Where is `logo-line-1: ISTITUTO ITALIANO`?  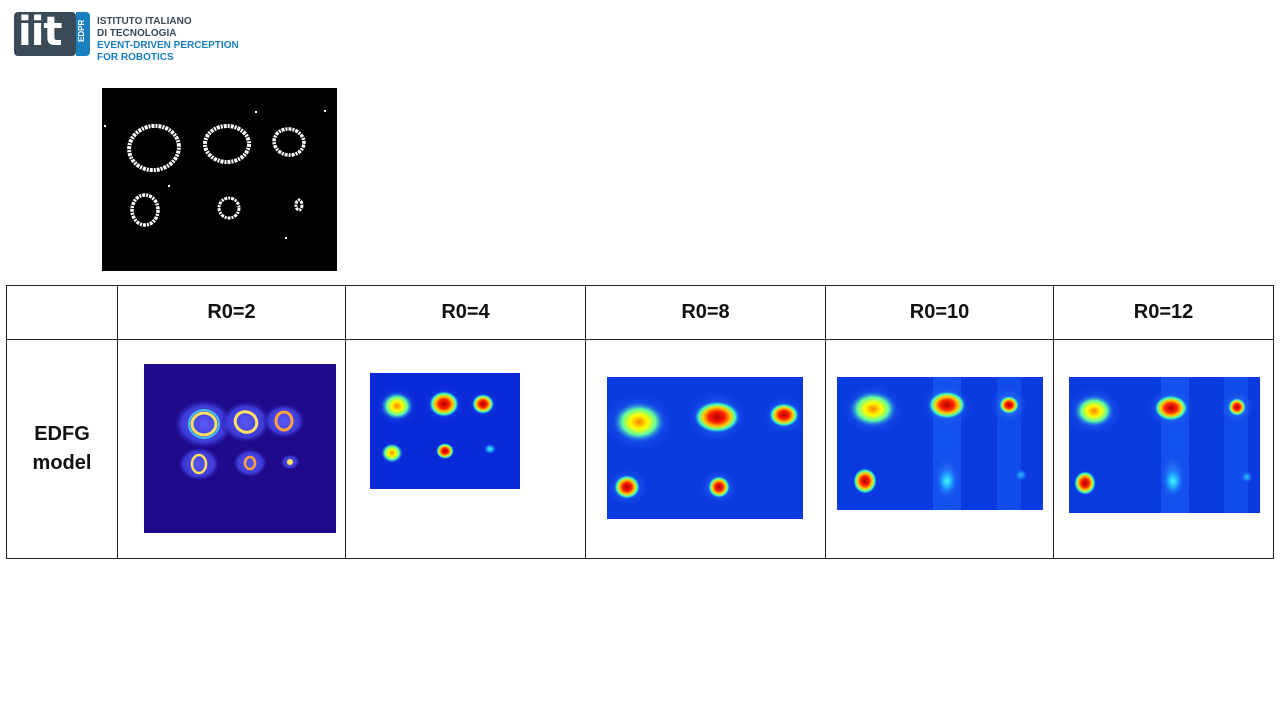 logo-line-1: ISTITUTO ITALIANO is located at coordinates (144, 21).